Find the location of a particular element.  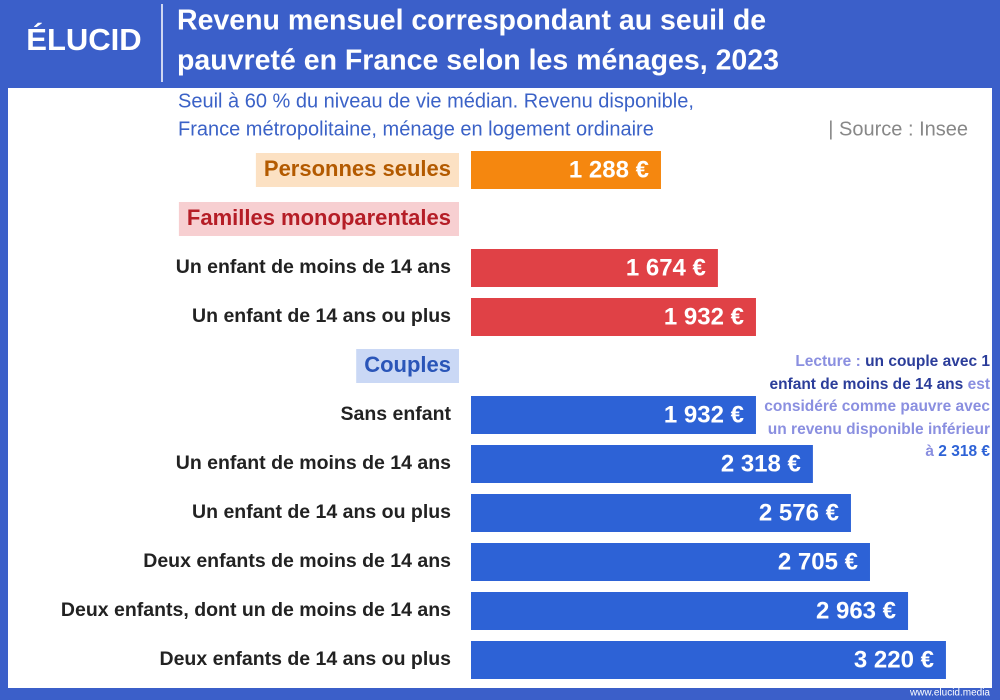

value-label: 2 963 € is located at coordinates (856, 610).